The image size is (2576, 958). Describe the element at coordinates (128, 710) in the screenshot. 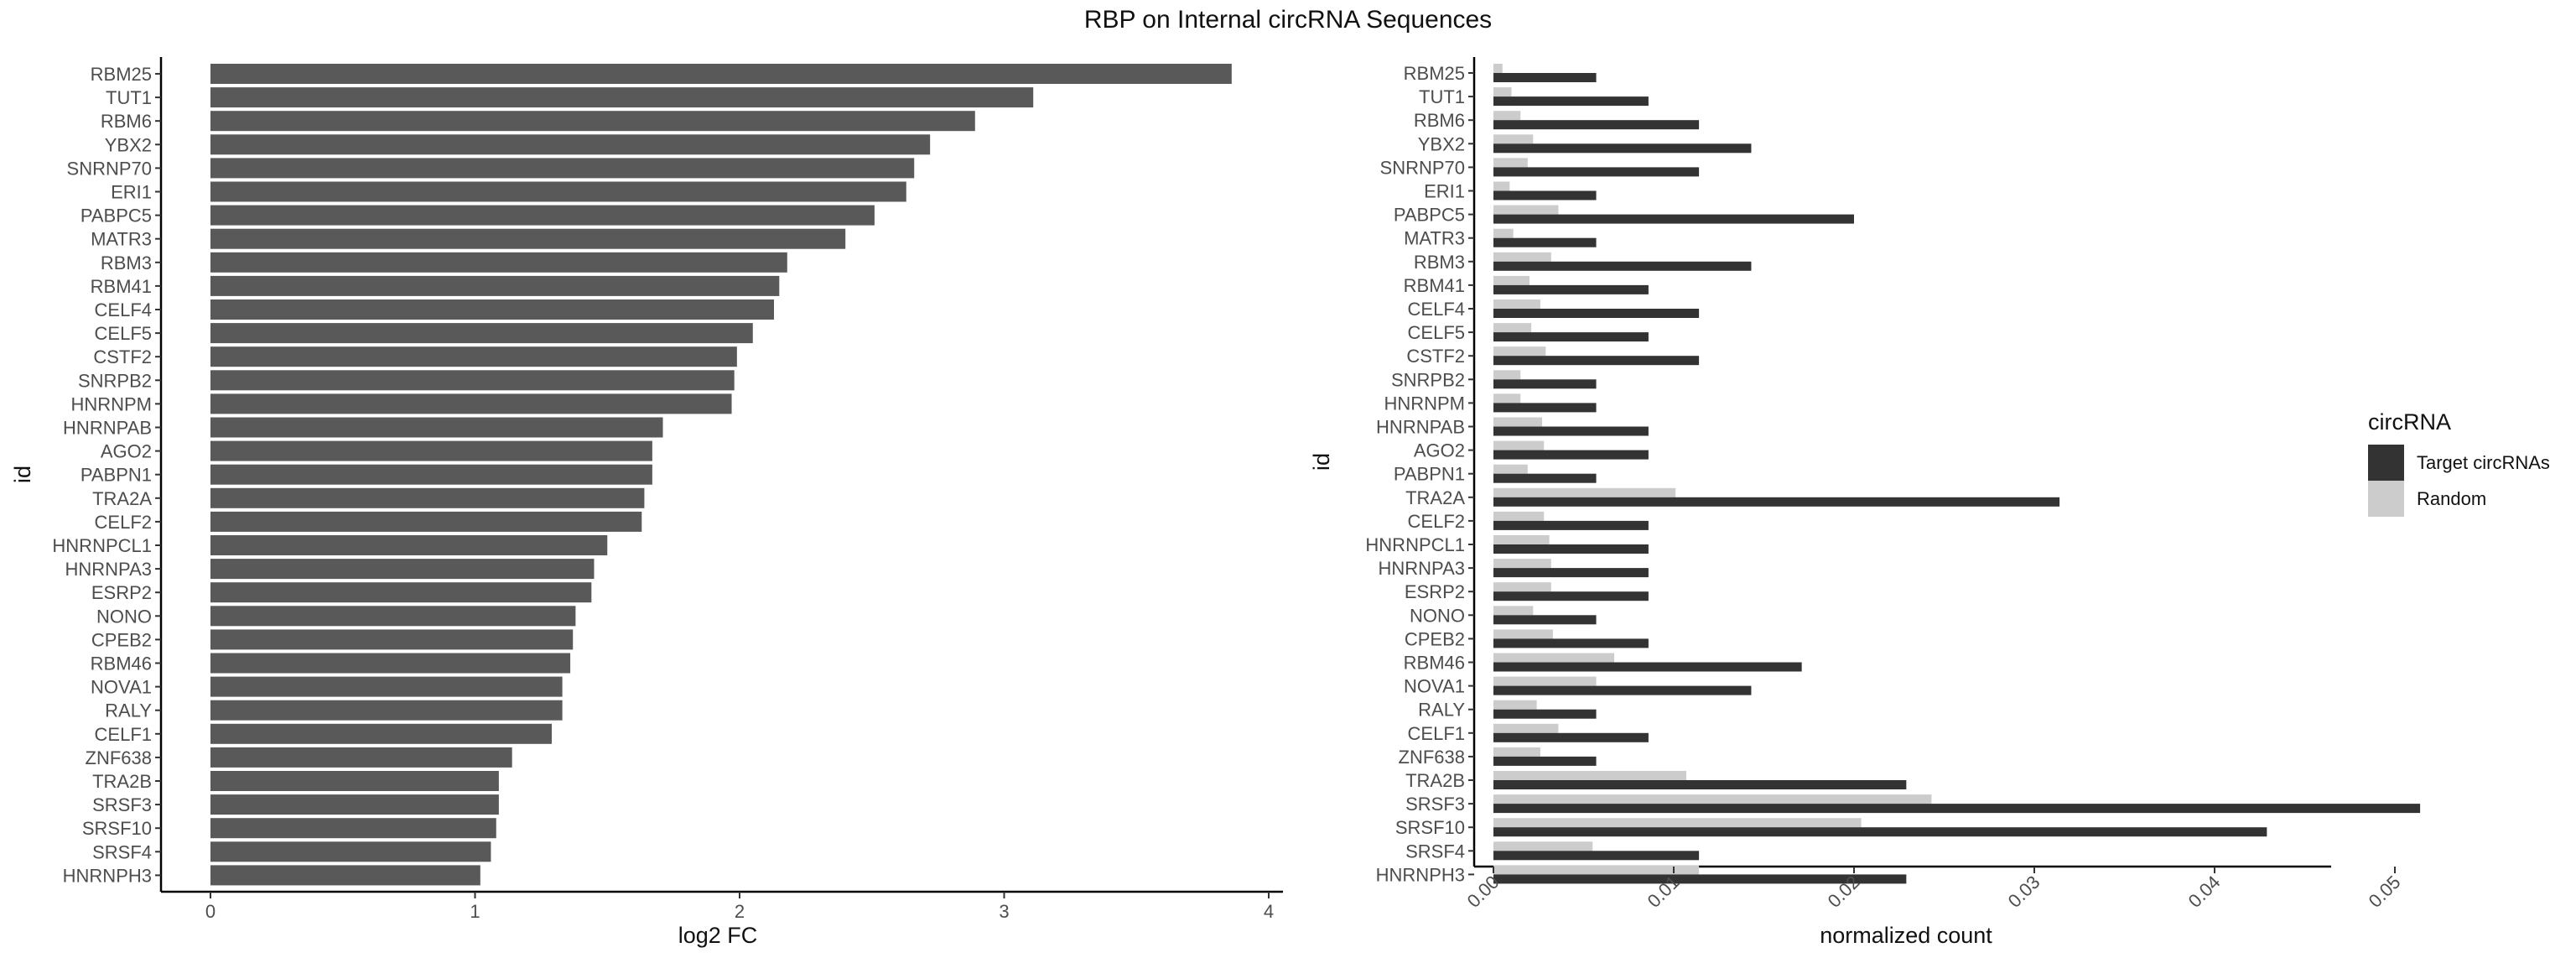

I see `y-tick-label: RALY` at that location.